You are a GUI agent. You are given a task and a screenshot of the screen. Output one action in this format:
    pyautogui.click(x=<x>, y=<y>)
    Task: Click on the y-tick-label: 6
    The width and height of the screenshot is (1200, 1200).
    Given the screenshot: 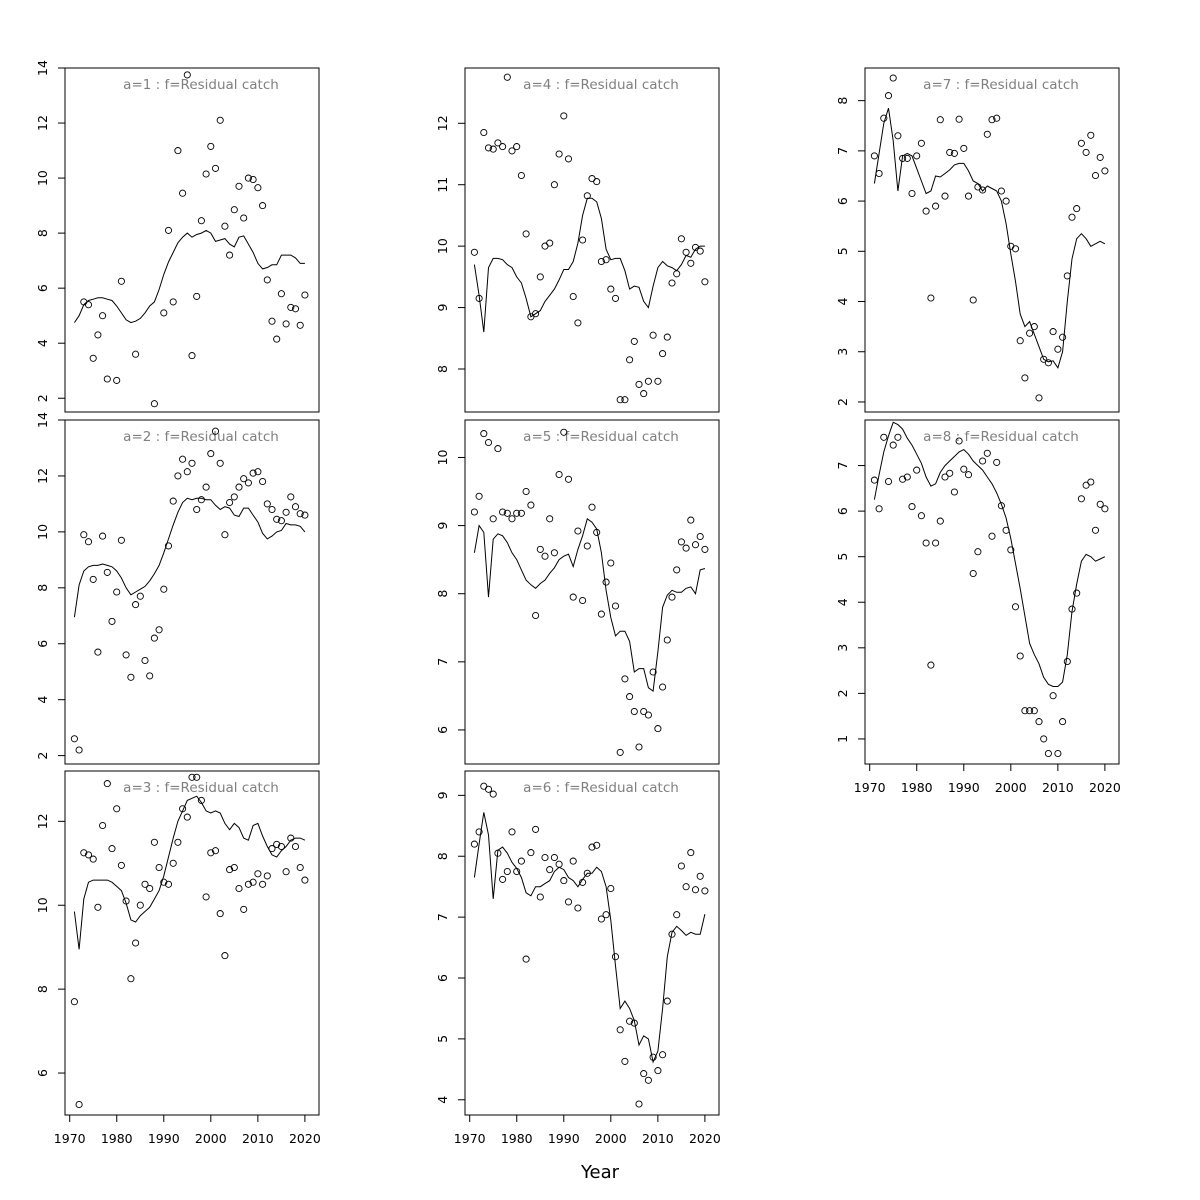 What is the action you would take?
    pyautogui.click(x=442, y=978)
    